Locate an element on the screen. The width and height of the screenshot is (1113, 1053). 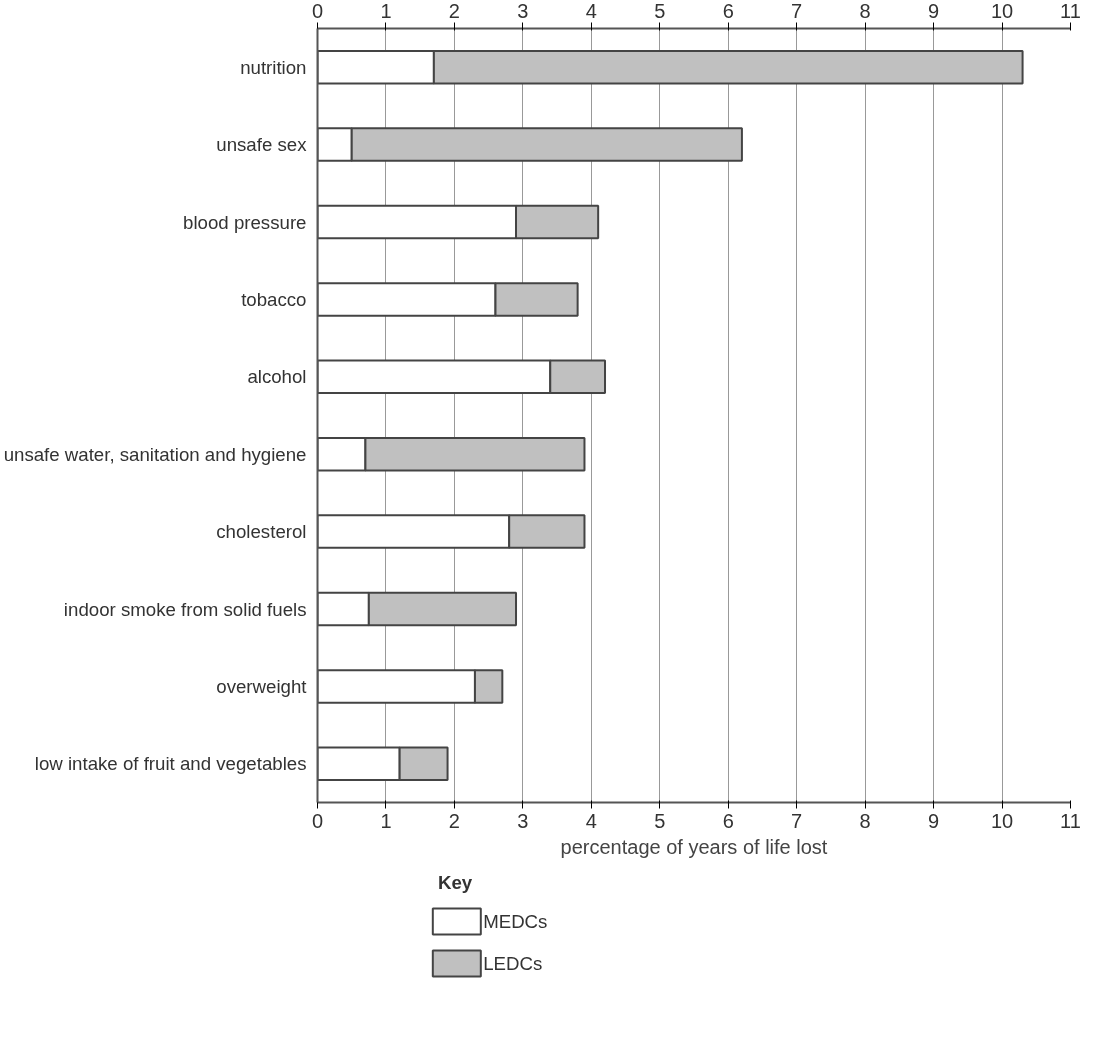
x-tick-label: 5 is located at coordinates (660, 11).